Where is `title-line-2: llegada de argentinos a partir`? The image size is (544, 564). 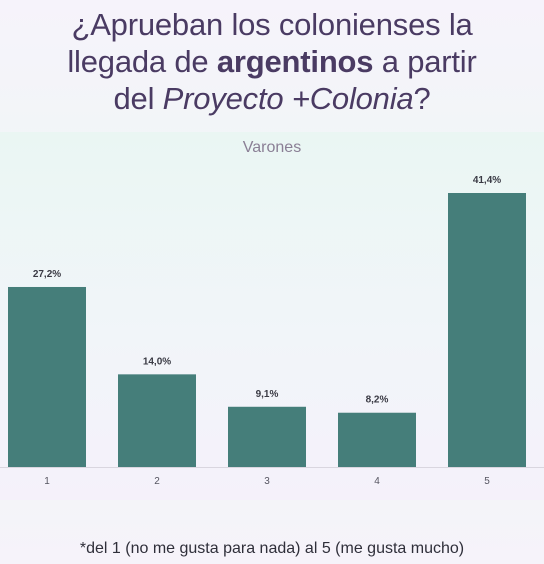 title-line-2: llegada de argentinos a partir is located at coordinates (272, 61).